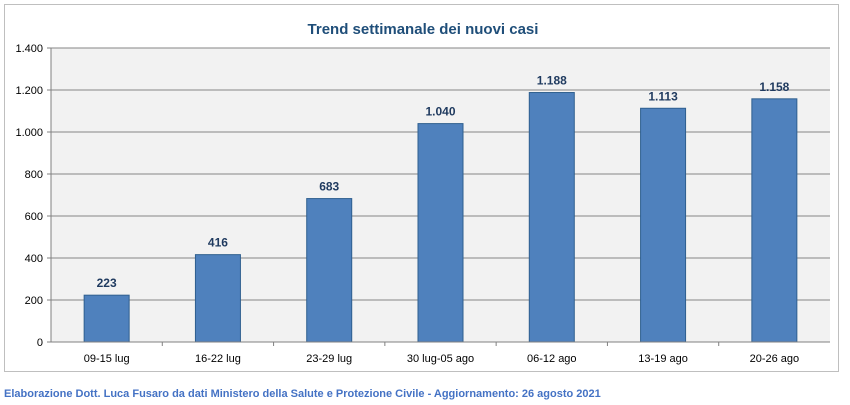 This screenshot has width=850, height=405. What do you see at coordinates (33, 196) in the screenshot?
I see `y-axis: 0 200 400 600 800 1.000 1.200 1.400` at bounding box center [33, 196].